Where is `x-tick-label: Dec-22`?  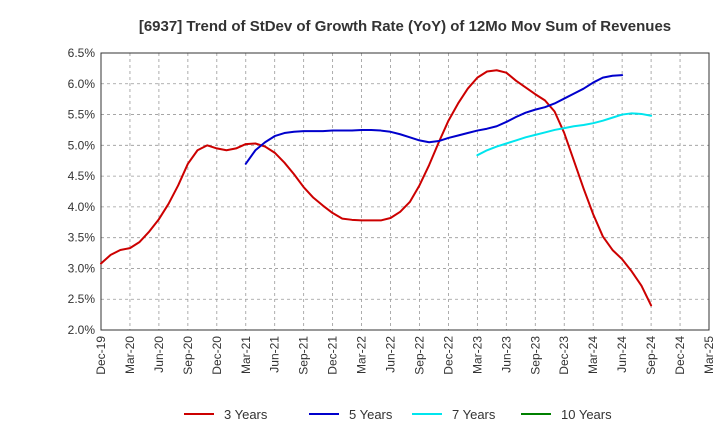
x-tick-label: Dec-22 is located at coordinates (448, 355).